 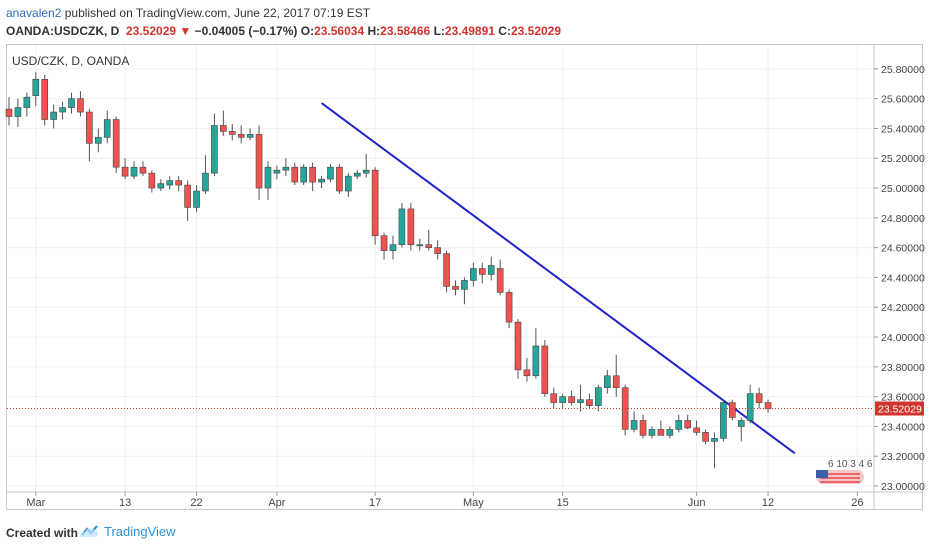 I want to click on last-price-tag, so click(x=899, y=408).